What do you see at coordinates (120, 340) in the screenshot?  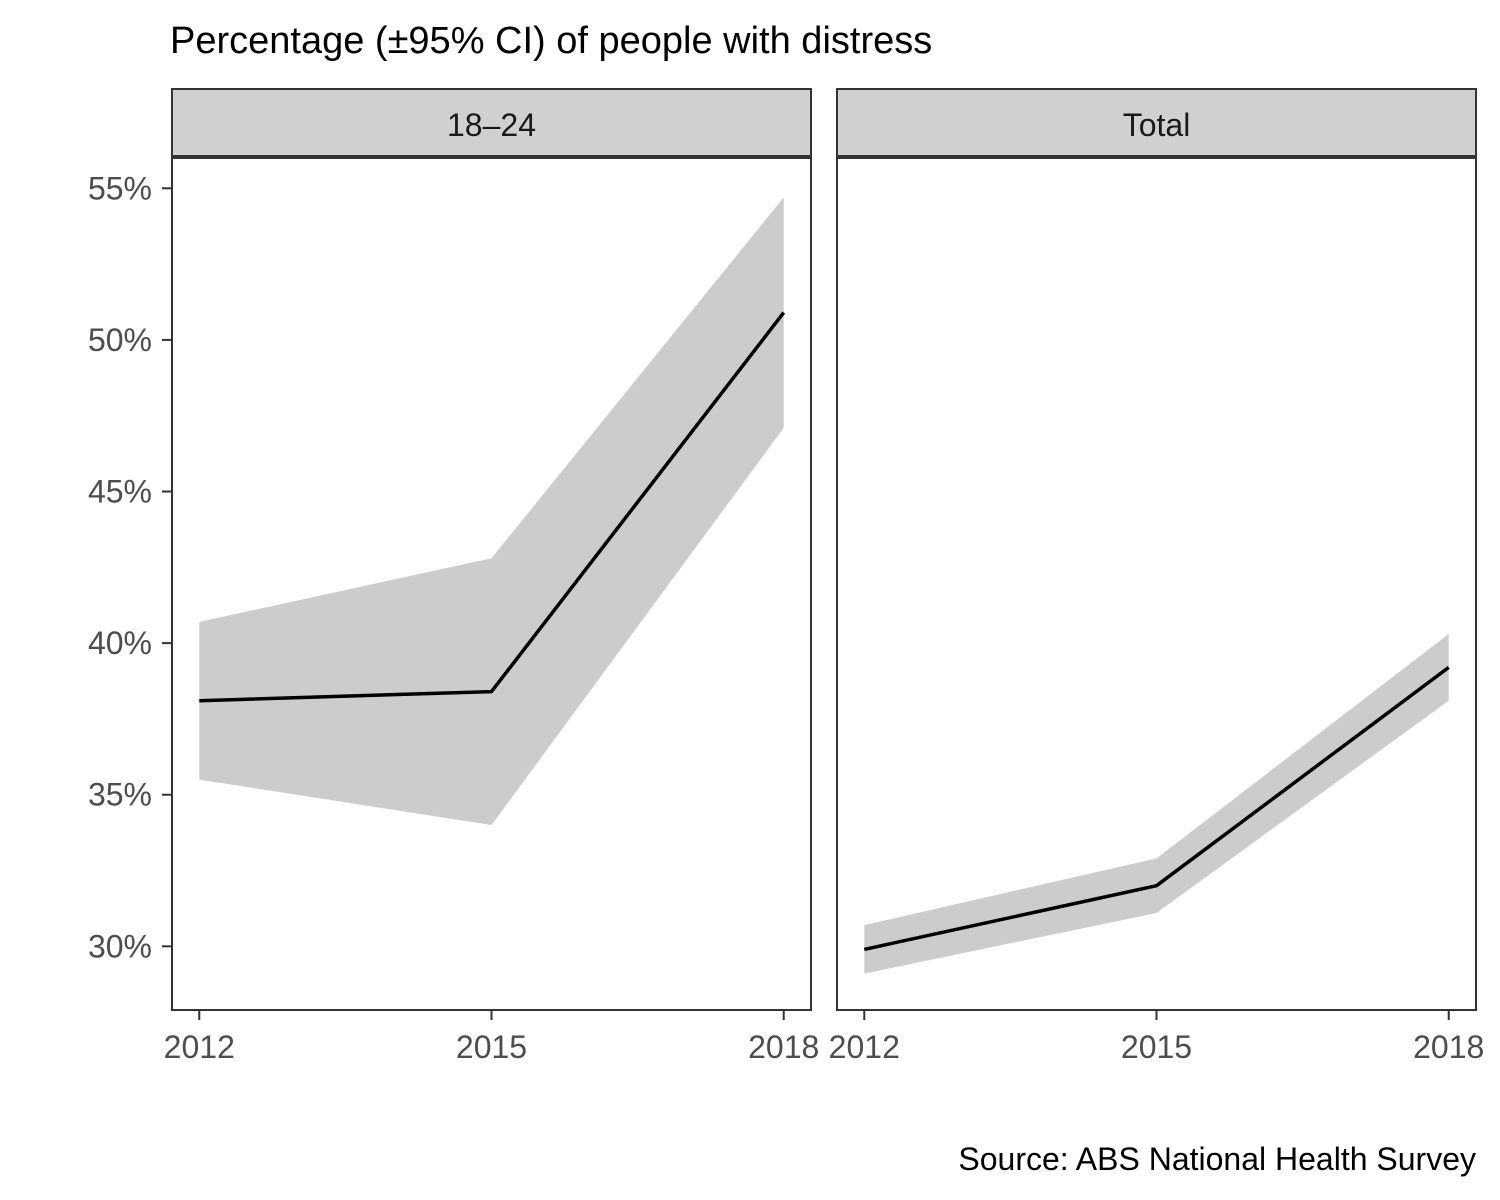 I see `y-tick-label: 50%` at bounding box center [120, 340].